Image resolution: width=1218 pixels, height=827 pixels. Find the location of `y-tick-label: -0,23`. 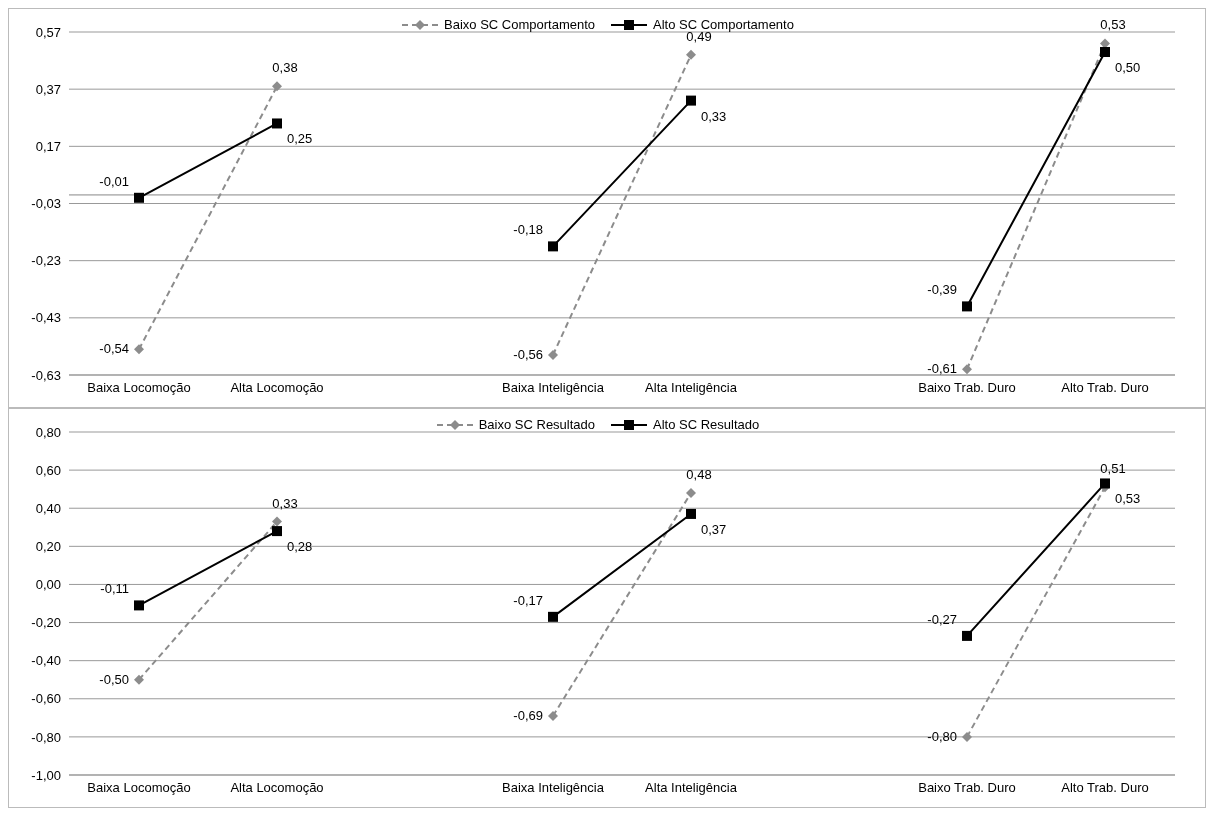

y-tick-label: -0,23 is located at coordinates (46, 261).